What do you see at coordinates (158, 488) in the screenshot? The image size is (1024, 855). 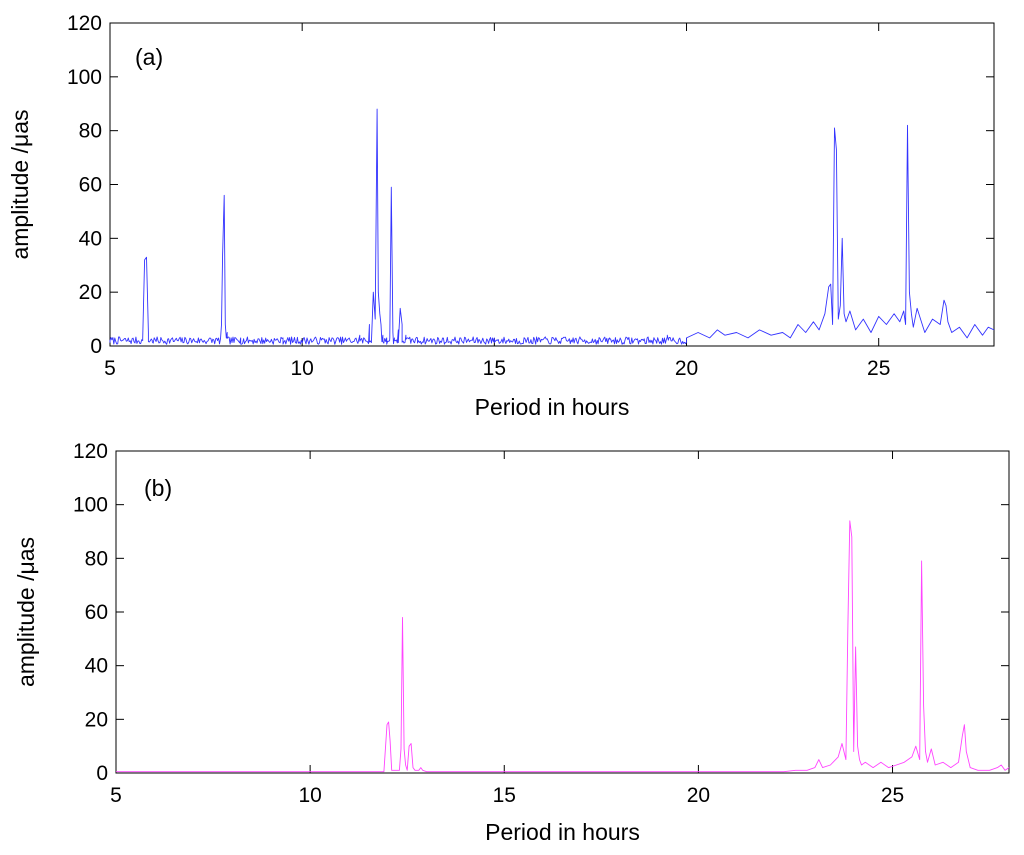 I see `panel-label: (b)` at bounding box center [158, 488].